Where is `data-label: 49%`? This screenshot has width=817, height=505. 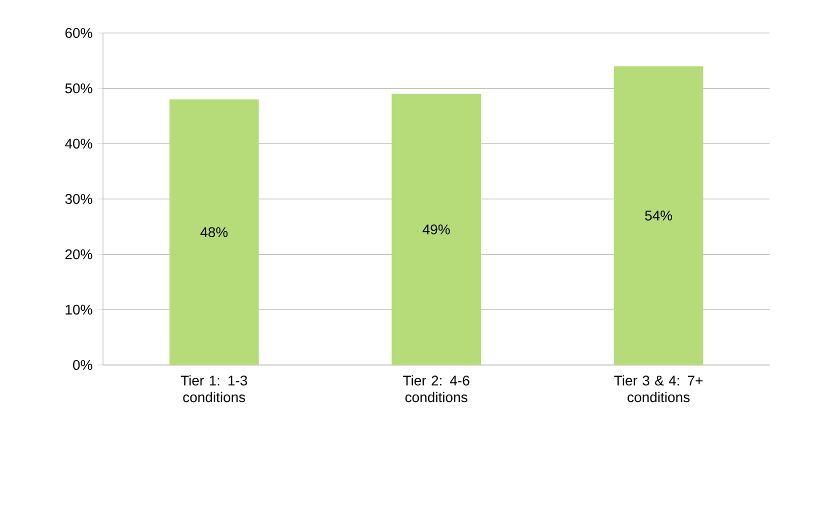
data-label: 49% is located at coordinates (436, 229).